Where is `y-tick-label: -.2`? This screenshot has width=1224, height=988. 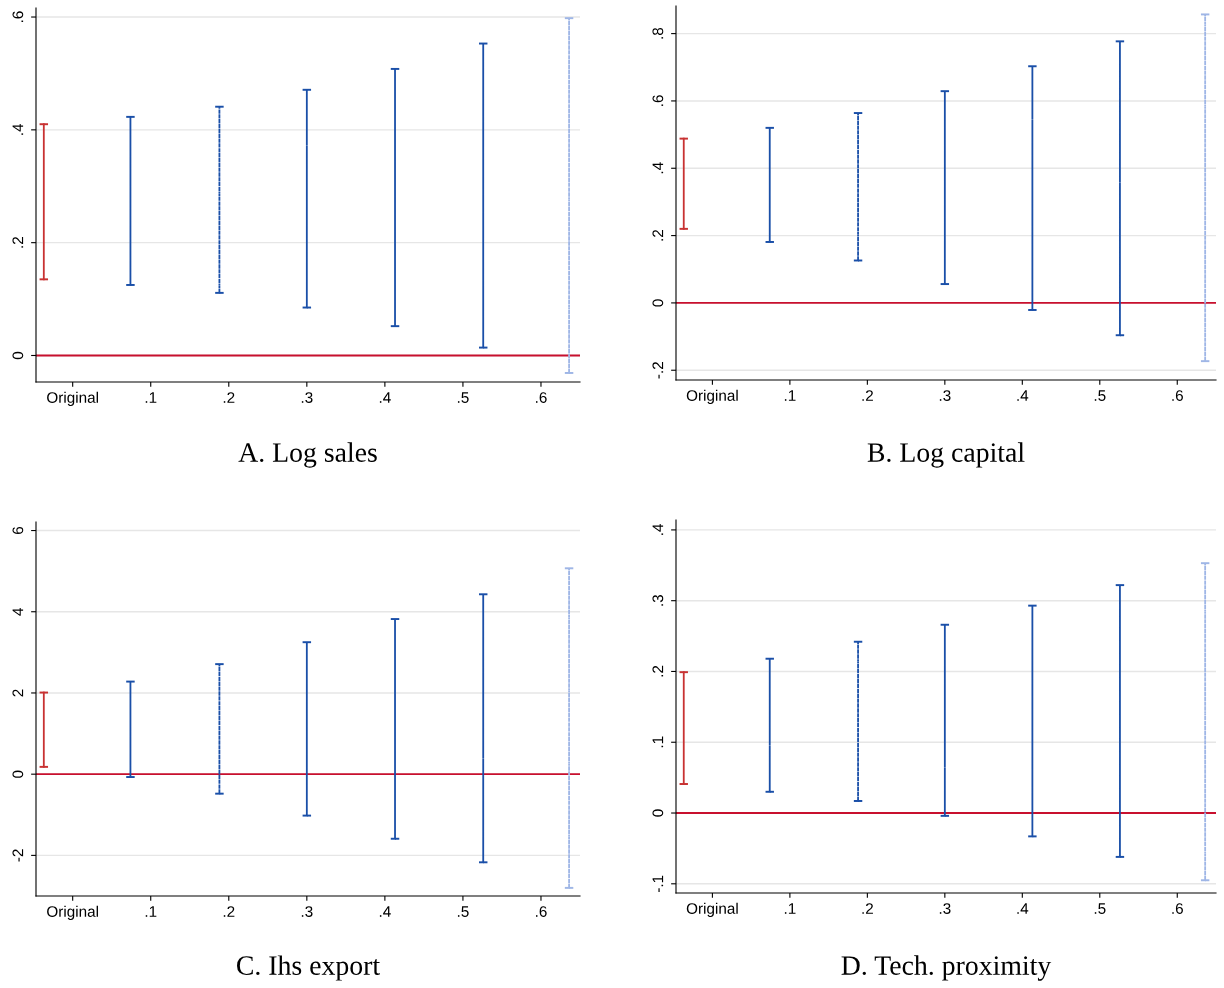
y-tick-label: -.2 is located at coordinates (658, 370).